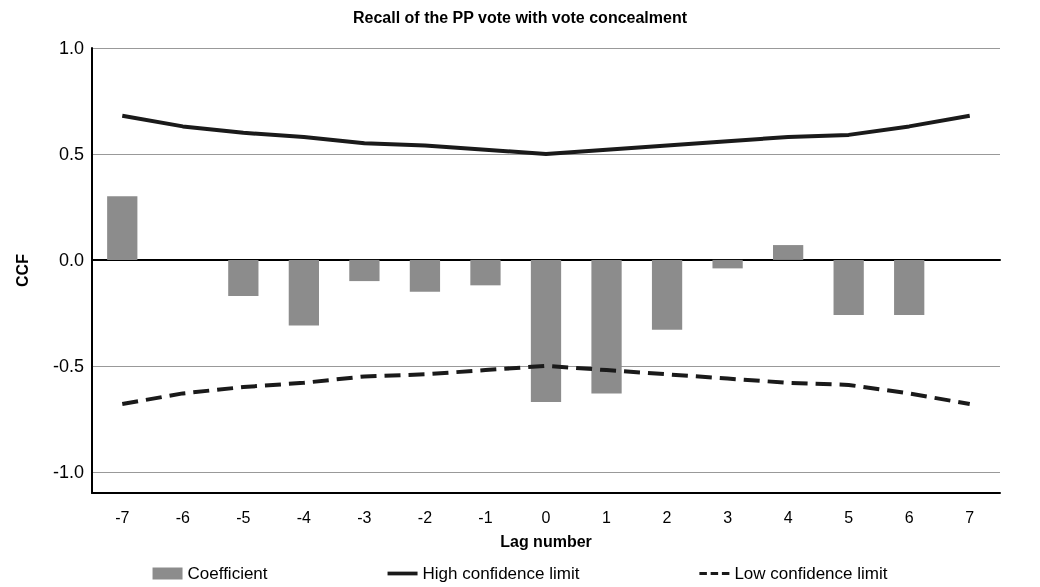 This screenshot has width=1040, height=587. Describe the element at coordinates (788, 517) in the screenshot. I see `x-tick-label: 4` at that location.